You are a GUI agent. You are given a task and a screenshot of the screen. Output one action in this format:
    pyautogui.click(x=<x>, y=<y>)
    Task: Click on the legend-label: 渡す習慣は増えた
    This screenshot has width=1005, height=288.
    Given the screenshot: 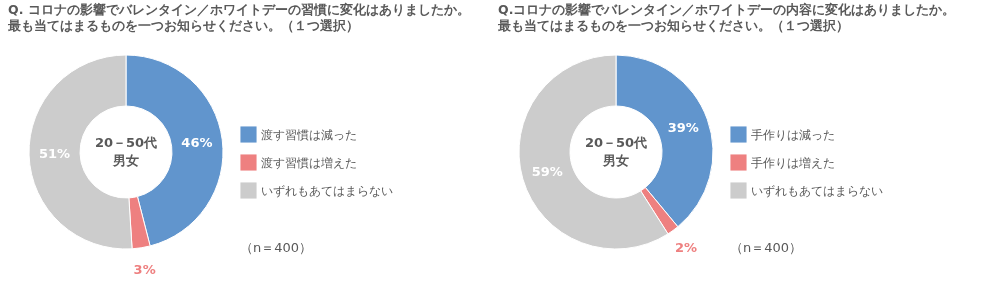 What is the action you would take?
    pyautogui.click(x=309, y=162)
    